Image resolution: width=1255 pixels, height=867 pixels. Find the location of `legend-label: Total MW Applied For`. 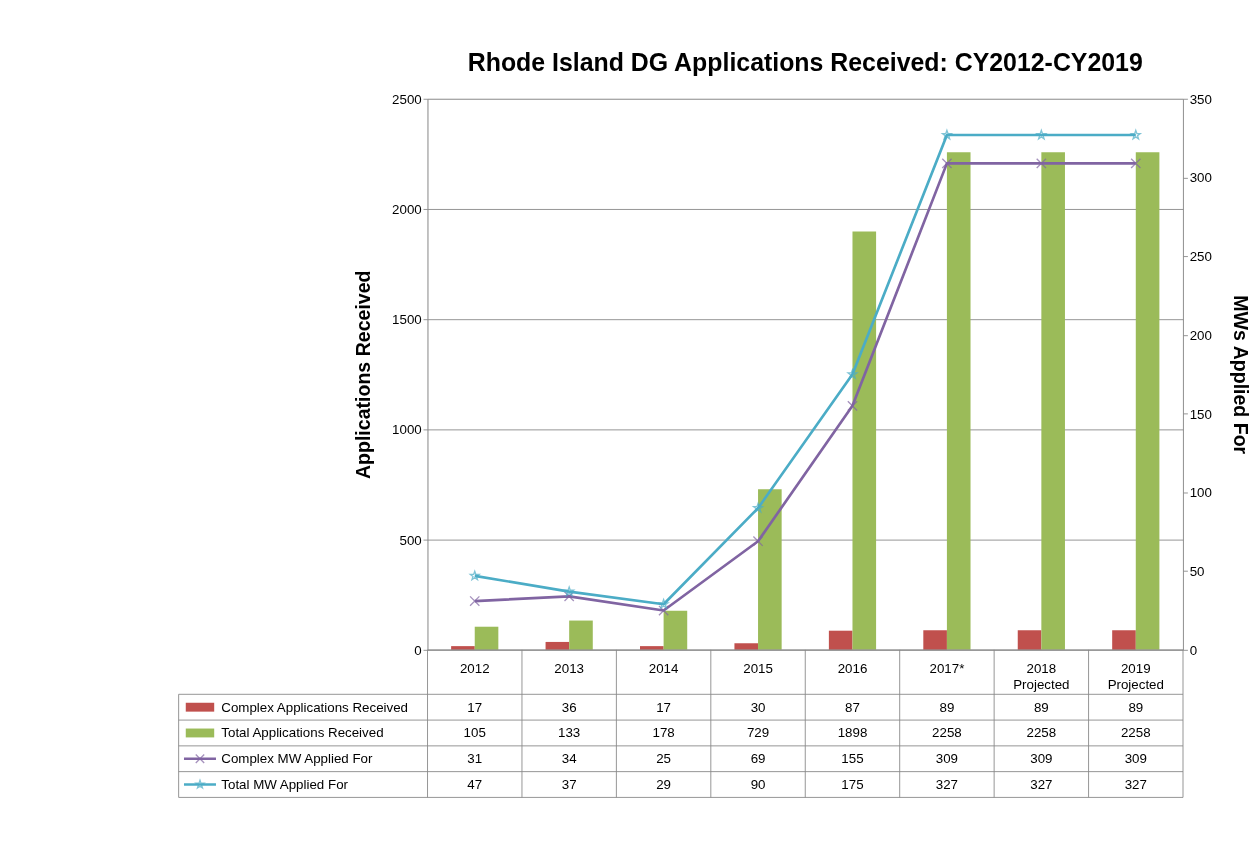

legend-label: Total MW Applied For is located at coordinates (285, 784).